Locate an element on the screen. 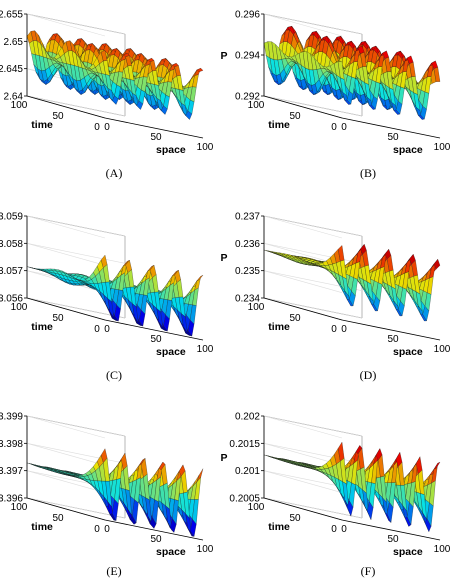 The width and height of the screenshot is (474, 582). z-tick-label: 3.057 is located at coordinates (11, 271).